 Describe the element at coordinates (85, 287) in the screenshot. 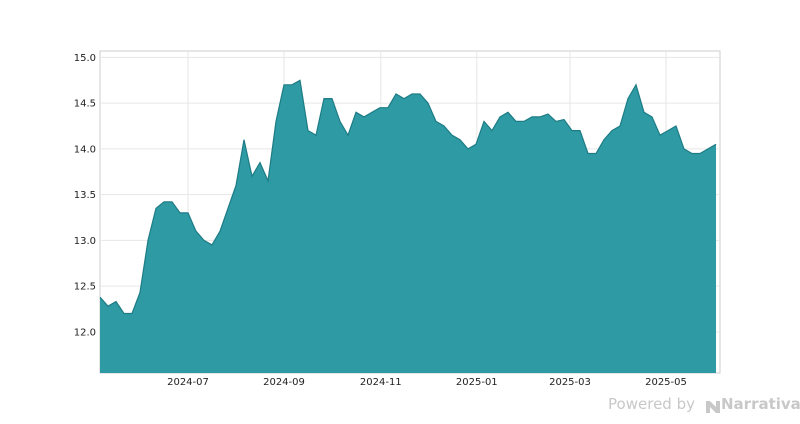

I see `y-tick-label: 12.5` at that location.